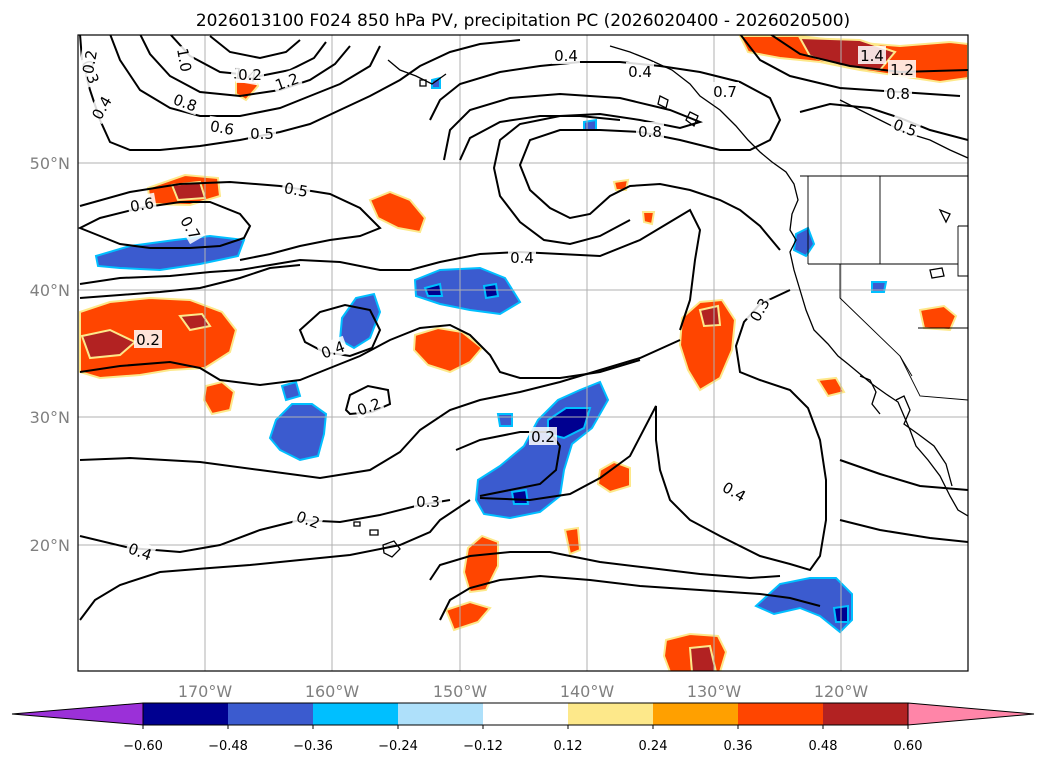  I want to click on contour-label: 0.8, so click(650, 131).